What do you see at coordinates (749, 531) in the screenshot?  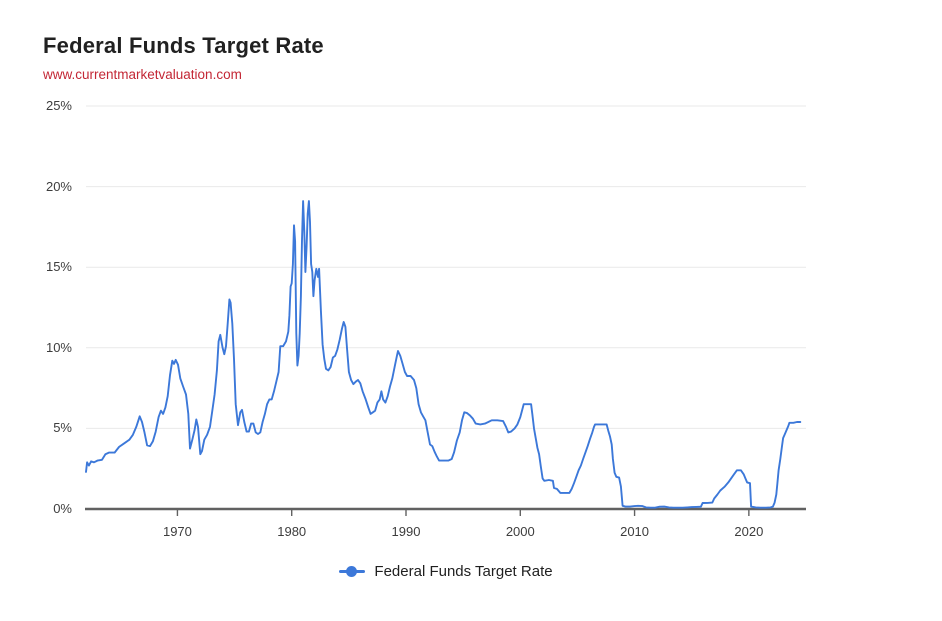 I see `x-axis-tick-label: 2020` at bounding box center [749, 531].